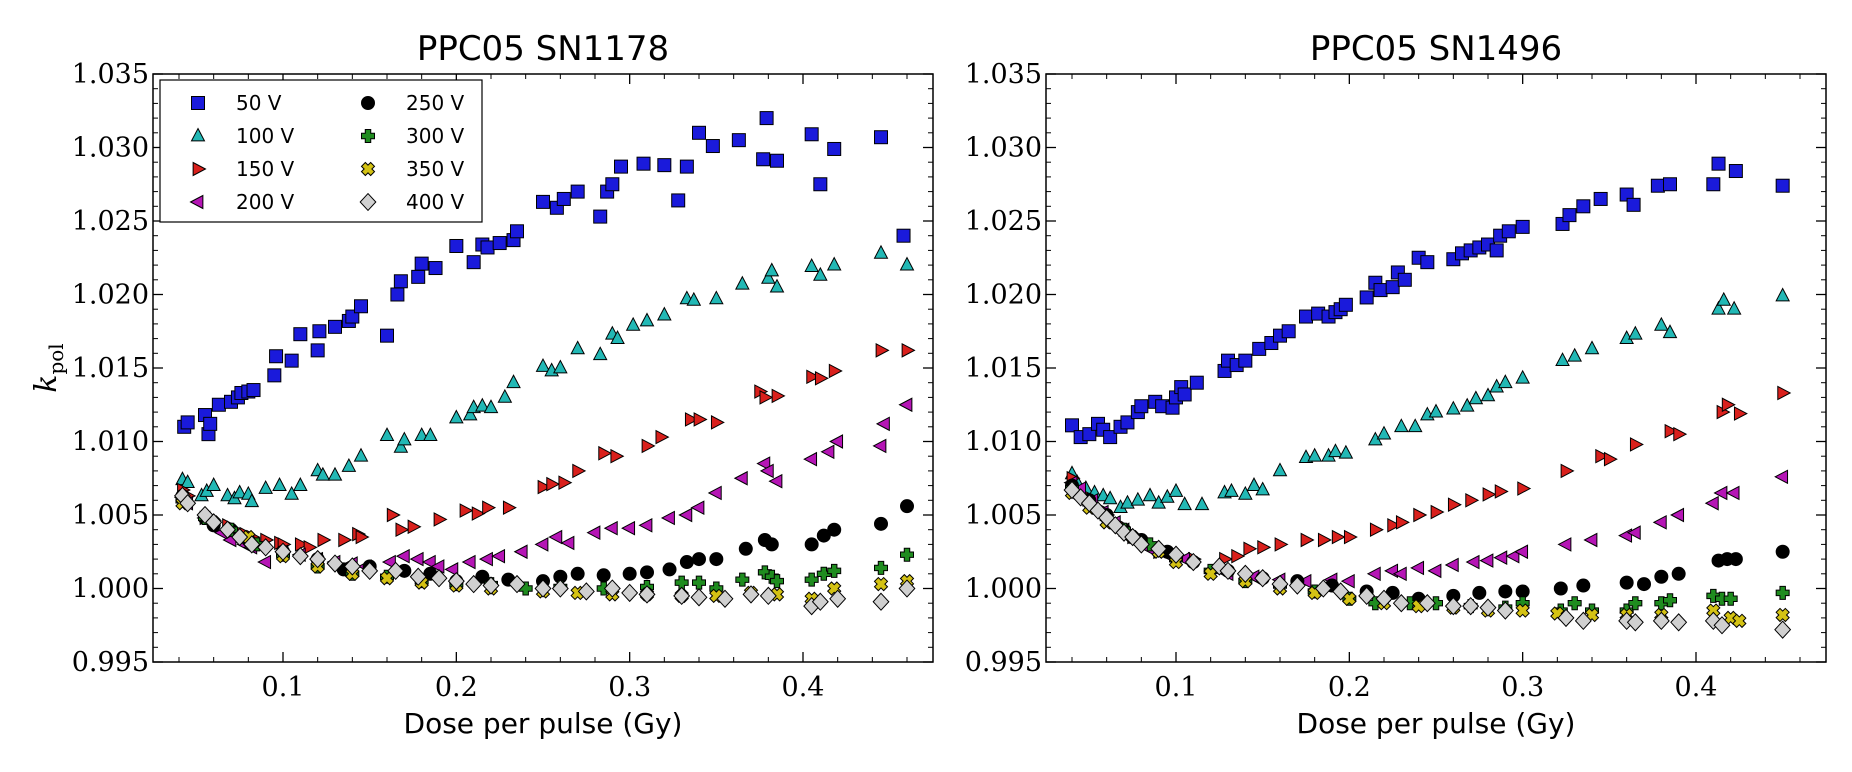 This screenshot has height=772, width=1852. I want to click on left-x-tick-label: 0.3, so click(629, 687).